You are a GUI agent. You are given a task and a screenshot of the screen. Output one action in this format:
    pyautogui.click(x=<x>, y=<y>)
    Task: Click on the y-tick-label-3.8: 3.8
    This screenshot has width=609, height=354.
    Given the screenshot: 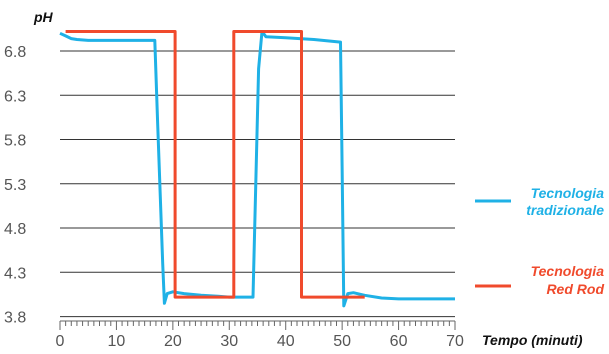 What is the action you would take?
    pyautogui.click(x=15, y=318)
    